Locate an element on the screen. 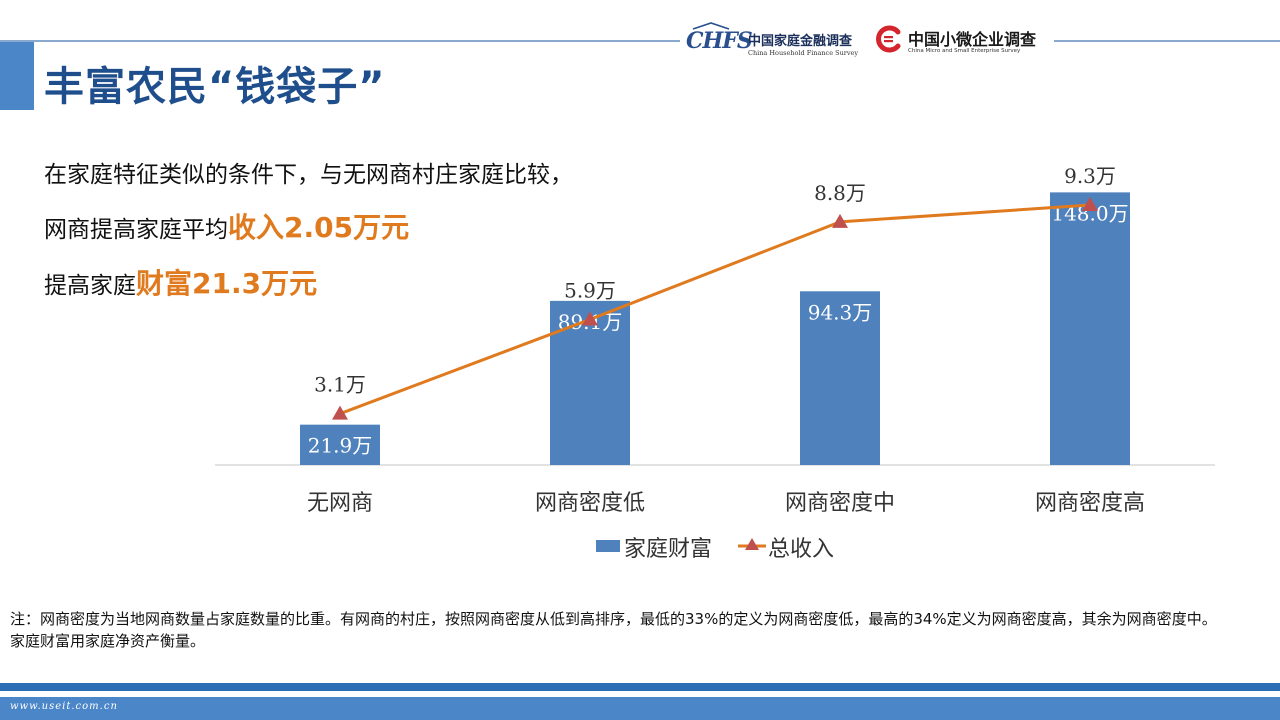  legend-bar-swatch is located at coordinates (608, 546).